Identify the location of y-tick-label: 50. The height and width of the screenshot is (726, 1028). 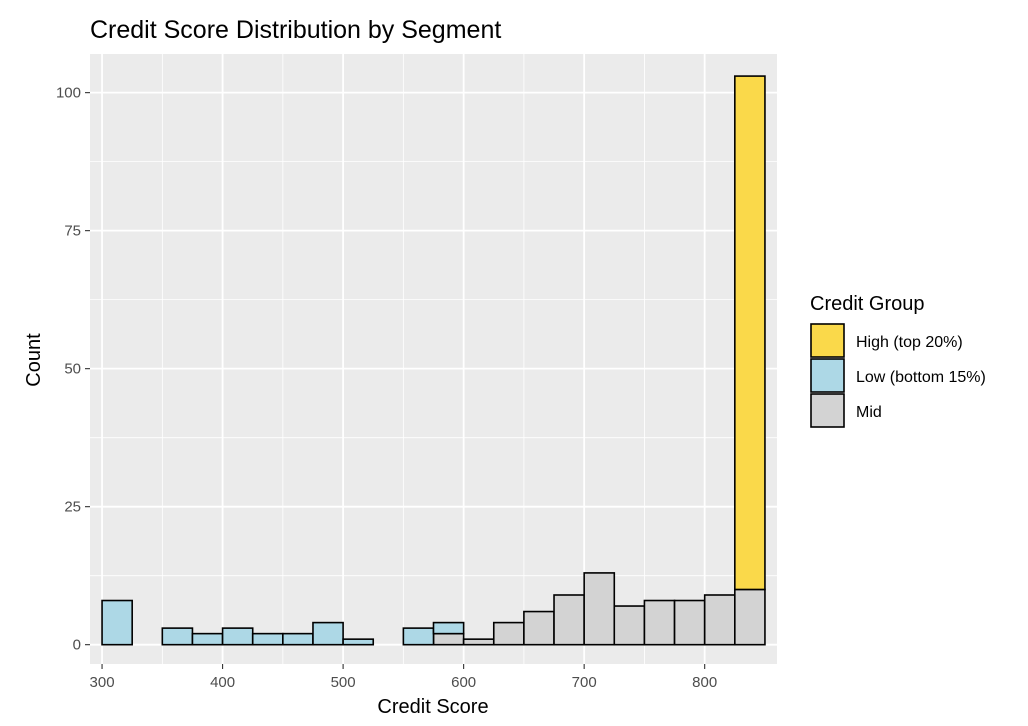
(72, 369).